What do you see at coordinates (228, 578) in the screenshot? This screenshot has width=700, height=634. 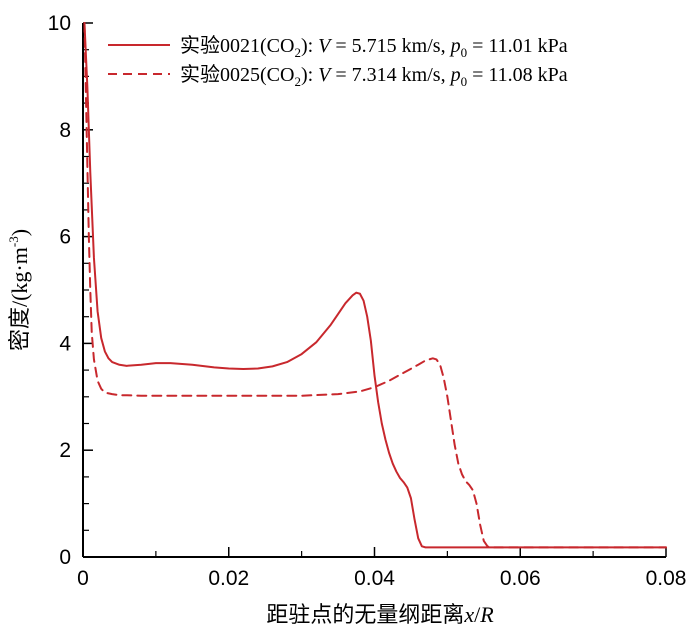 I see `x-tick-label: 0.02` at bounding box center [228, 578].